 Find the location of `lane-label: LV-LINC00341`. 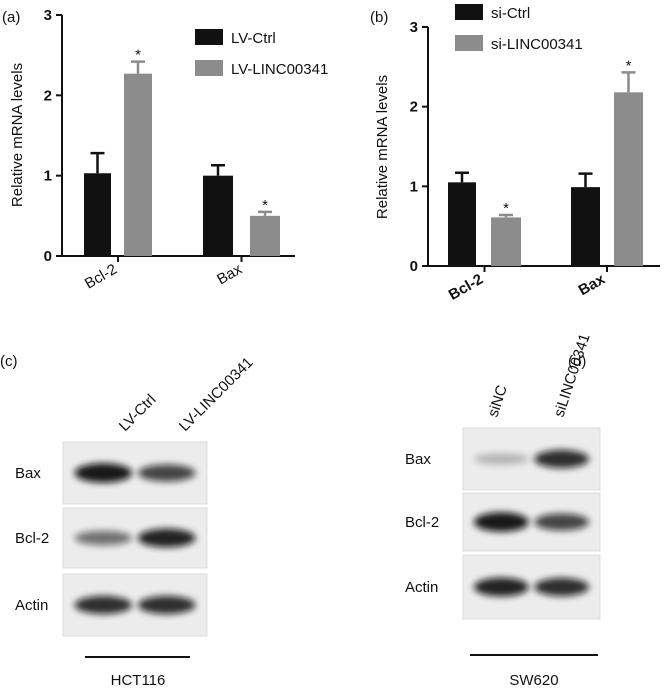

lane-label: LV-LINC00341 is located at coordinates (216, 394).